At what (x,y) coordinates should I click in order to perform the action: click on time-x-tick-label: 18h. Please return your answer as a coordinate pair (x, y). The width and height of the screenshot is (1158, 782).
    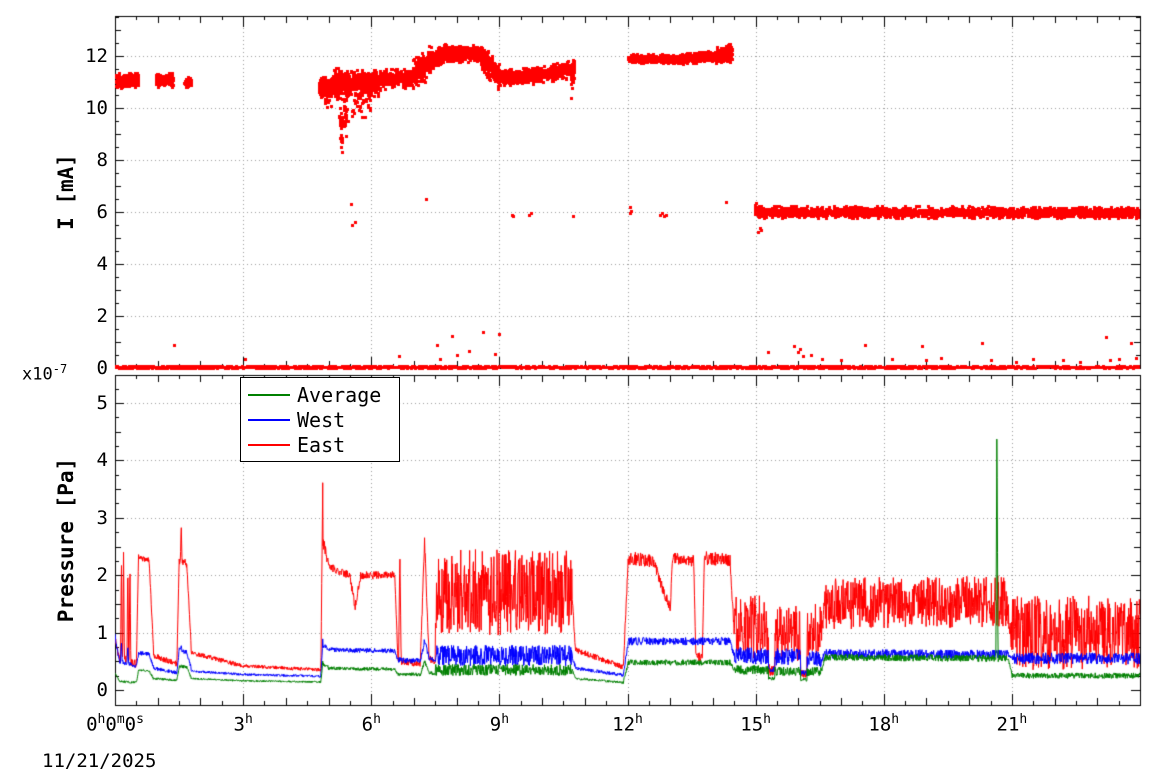
    Looking at the image, I should click on (884, 724).